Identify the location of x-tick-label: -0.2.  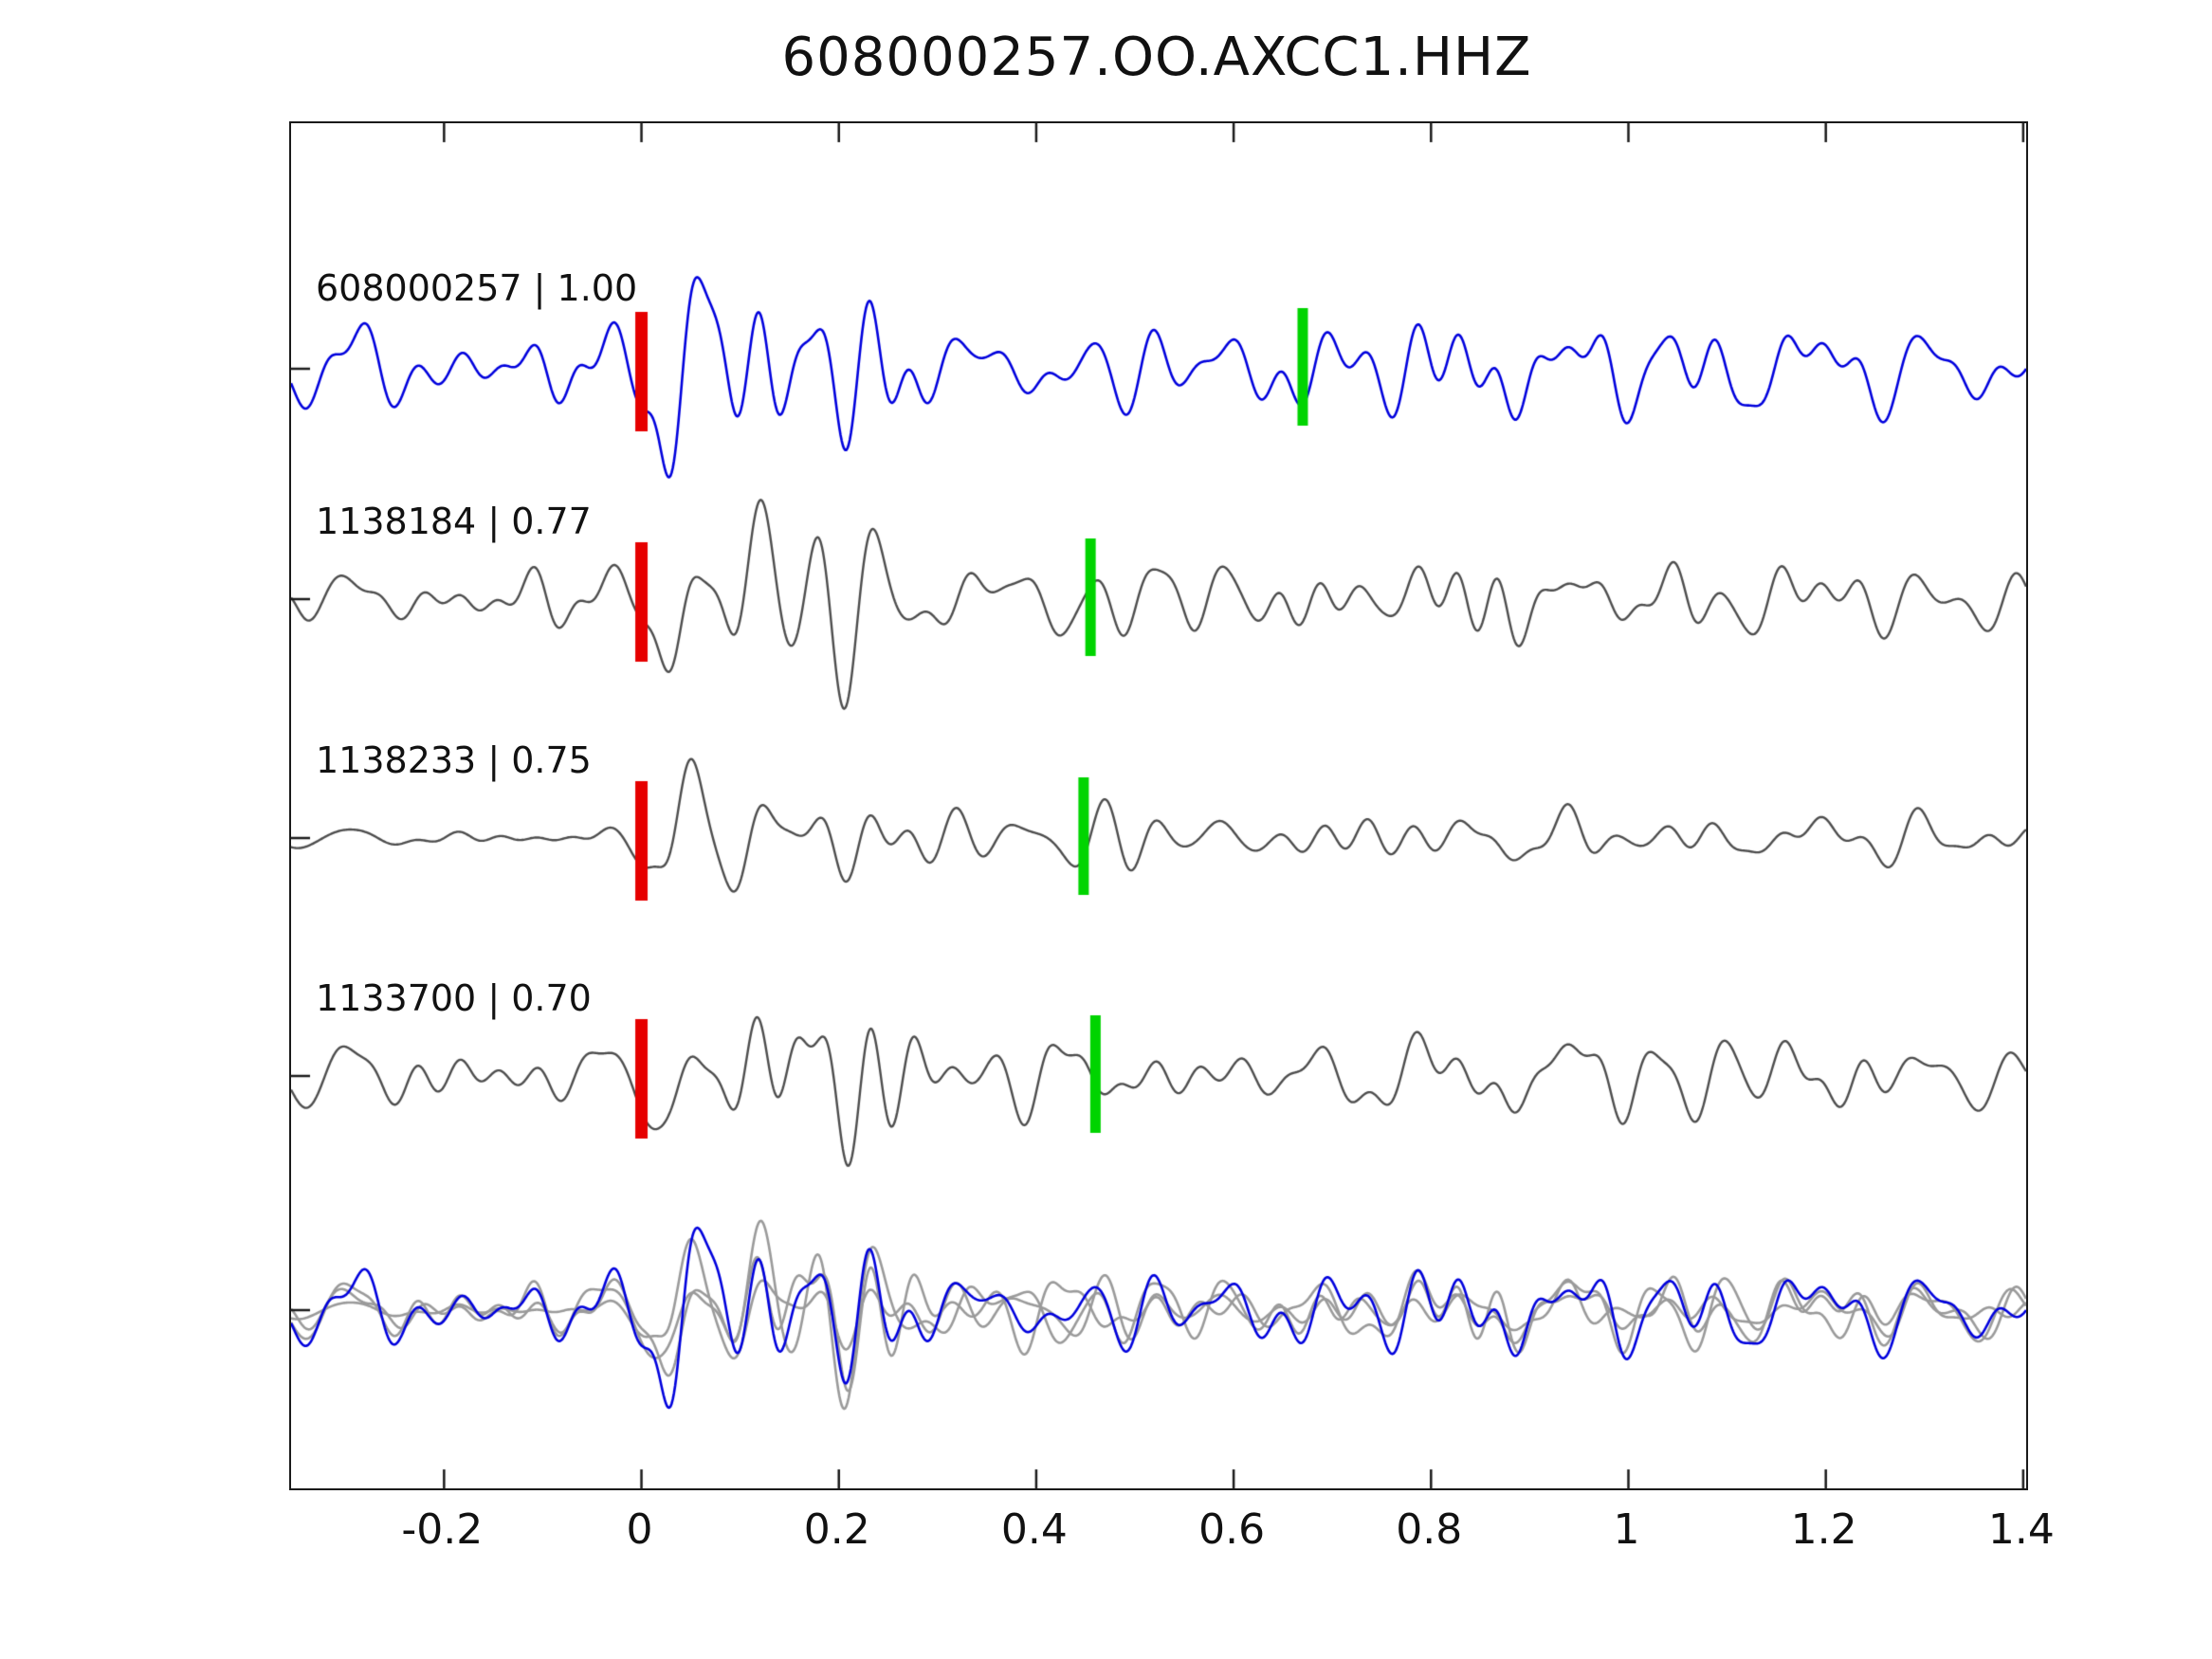
(442, 1529).